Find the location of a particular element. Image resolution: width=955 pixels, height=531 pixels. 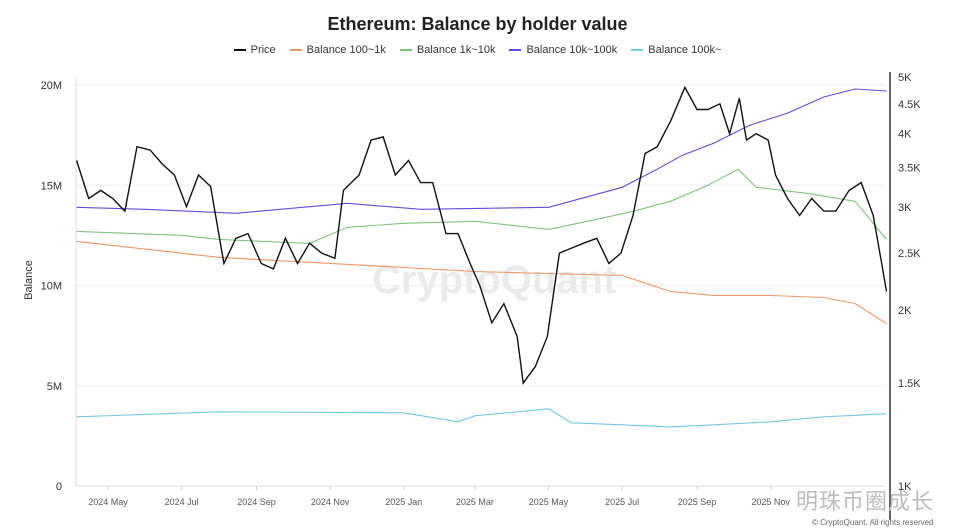

x-tick-label: 2025 Nov is located at coordinates (770, 502).